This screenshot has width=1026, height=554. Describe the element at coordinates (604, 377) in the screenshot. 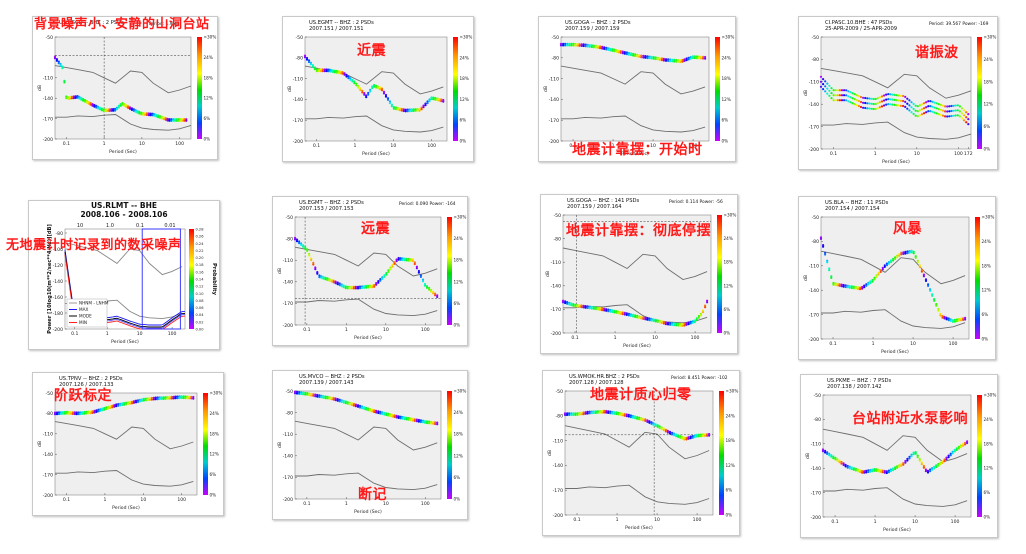

I see `panel-title: US.WMOK.HR.BHZ : 2 PSDs` at that location.